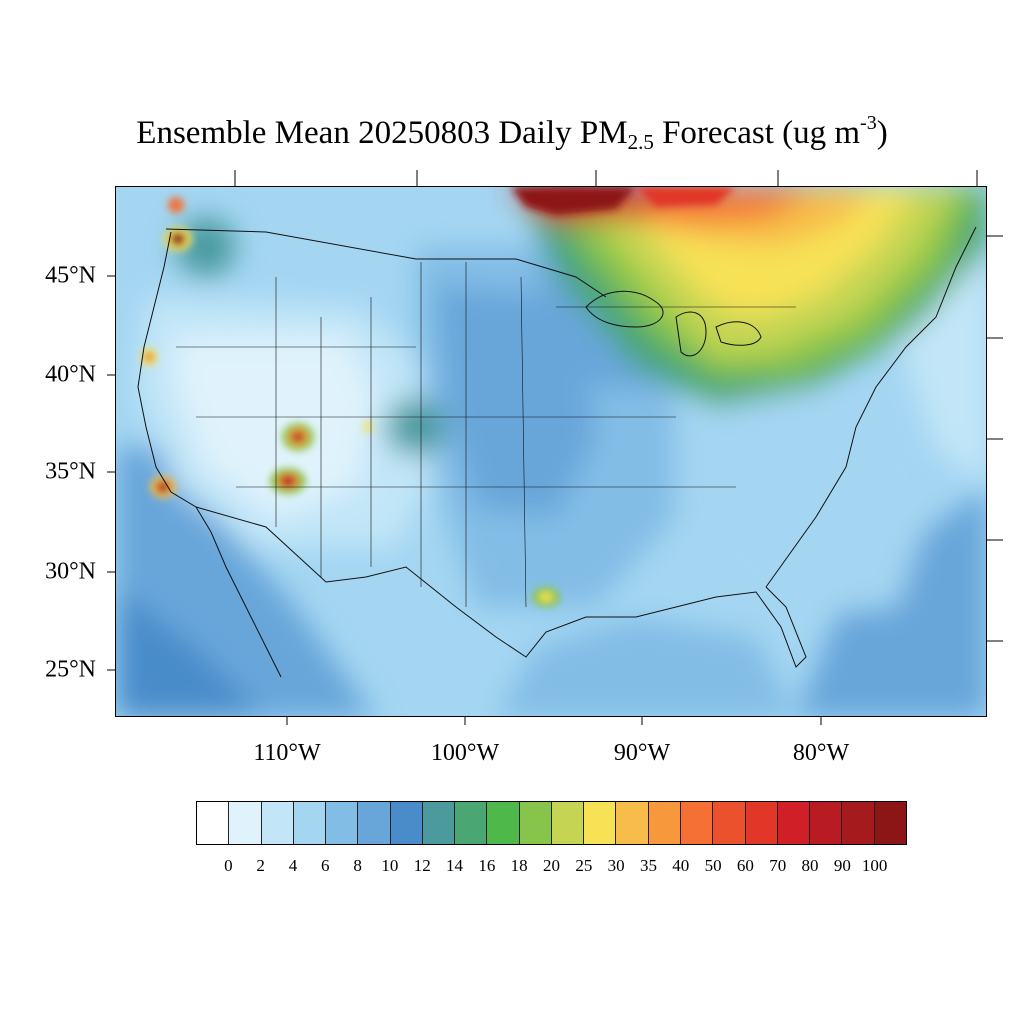  I want to click on colorbar-label: 10, so click(390, 865).